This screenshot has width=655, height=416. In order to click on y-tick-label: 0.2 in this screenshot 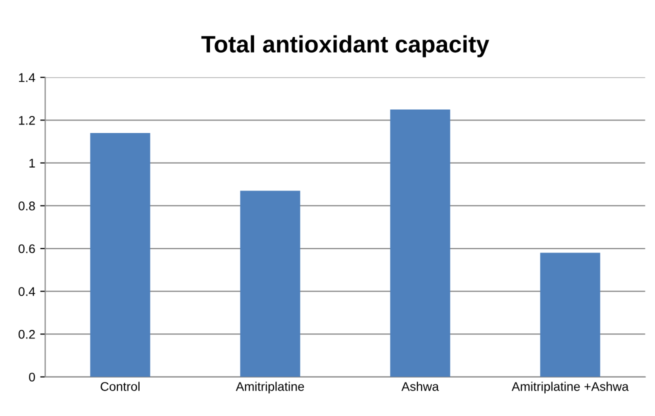, I will do `click(26, 334)`.